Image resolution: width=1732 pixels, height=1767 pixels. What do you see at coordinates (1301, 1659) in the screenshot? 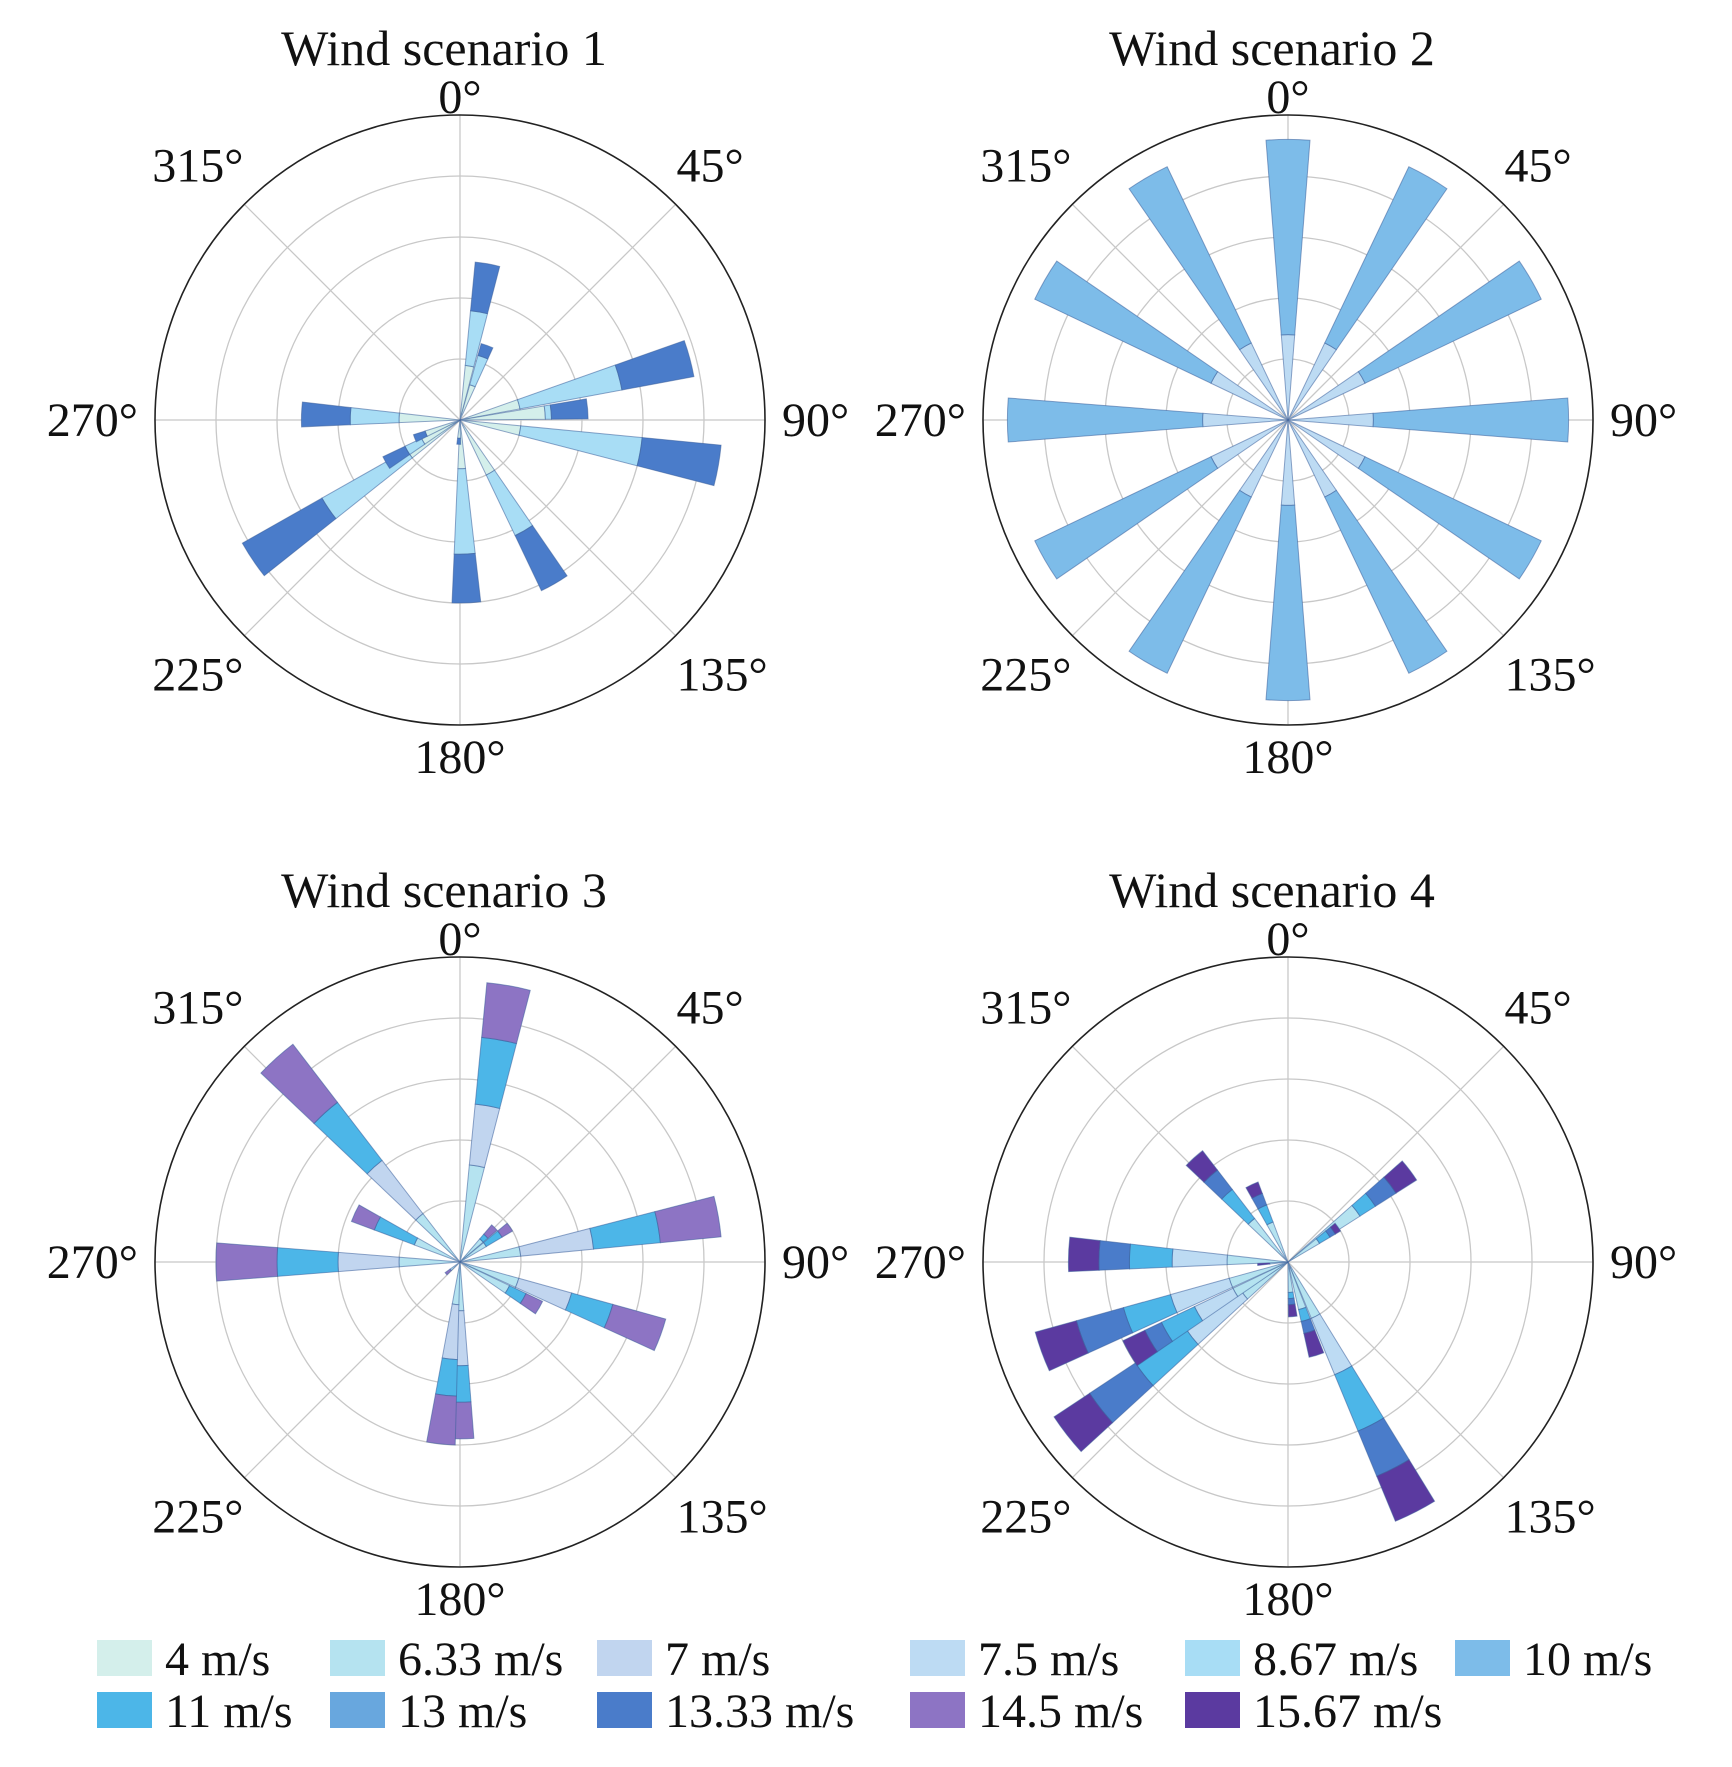
I see `legend-item: 8.67 m/s` at bounding box center [1301, 1659].